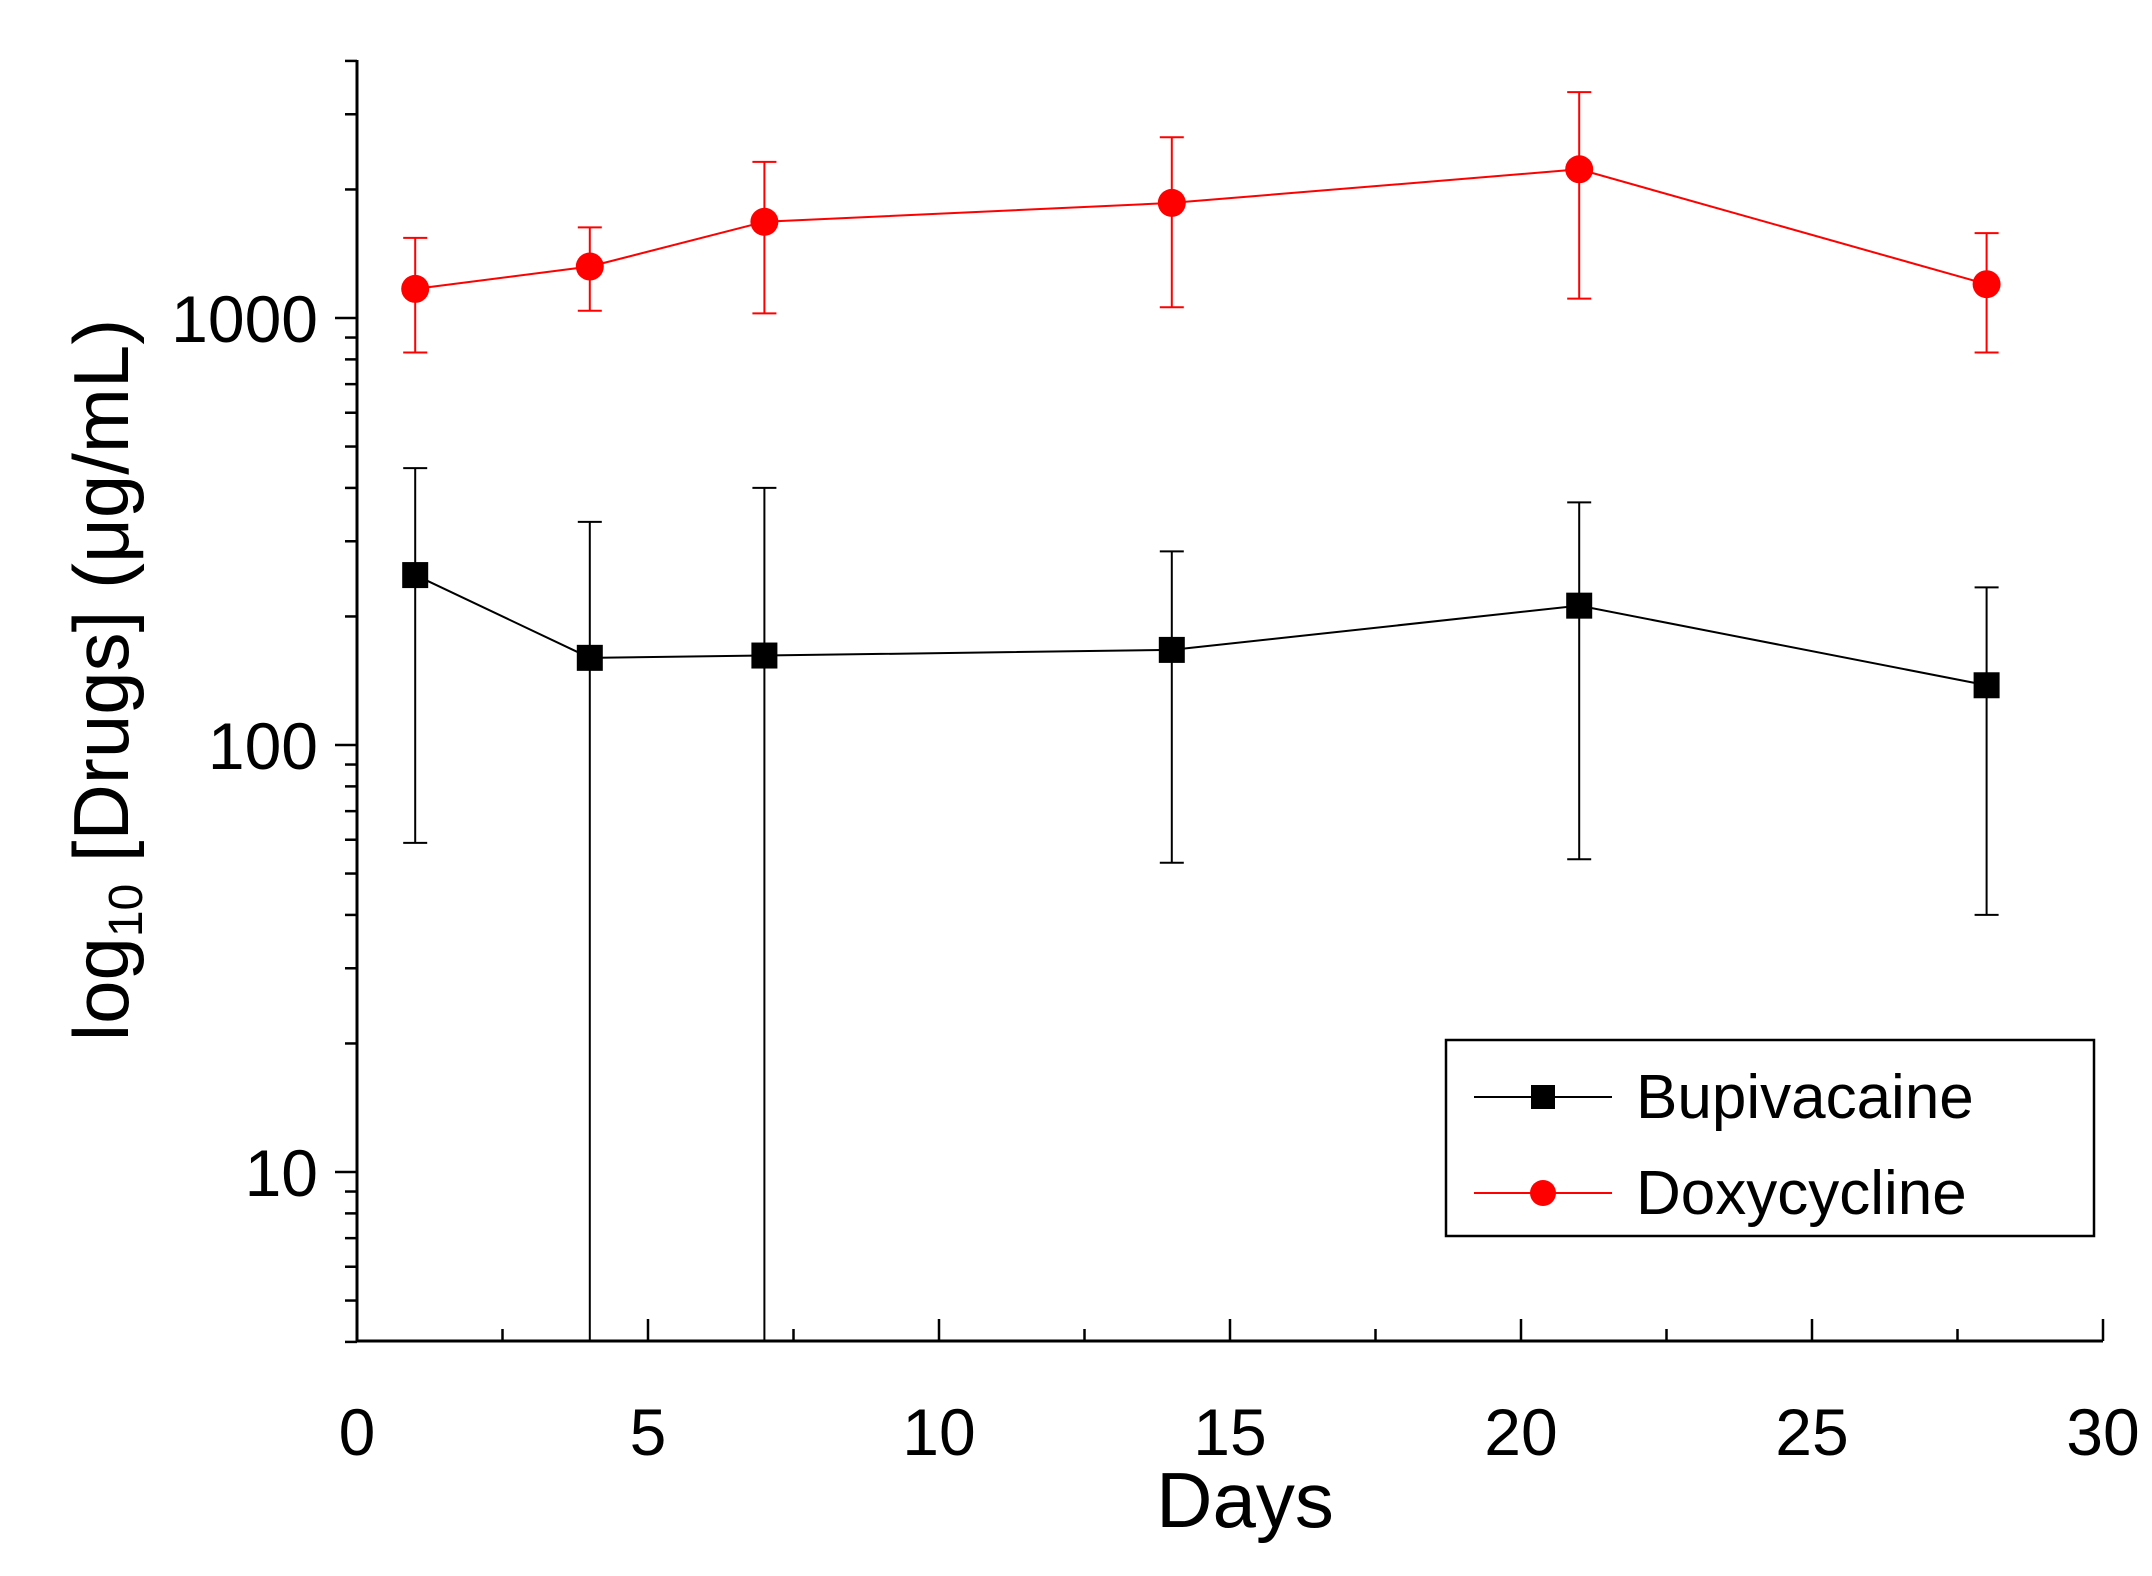  Describe the element at coordinates (101, 989) in the screenshot. I see `y-axis-title-main: log` at that location.